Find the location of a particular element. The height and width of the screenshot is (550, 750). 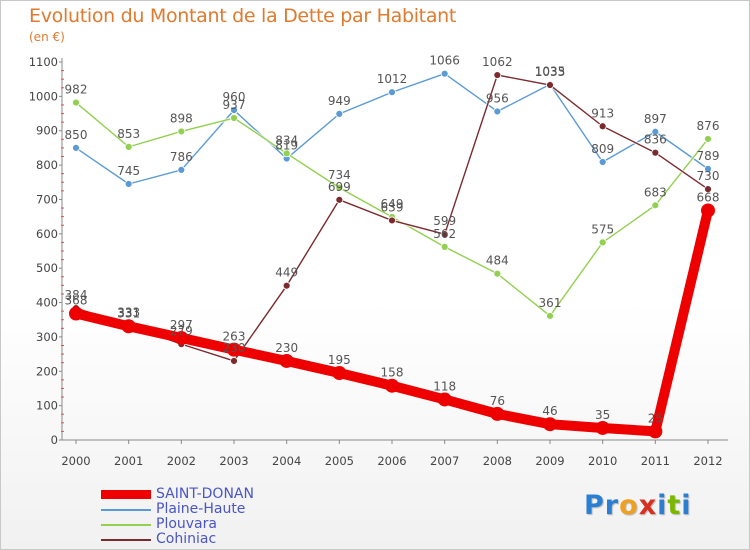

x-tick-label: 2005 is located at coordinates (339, 461).